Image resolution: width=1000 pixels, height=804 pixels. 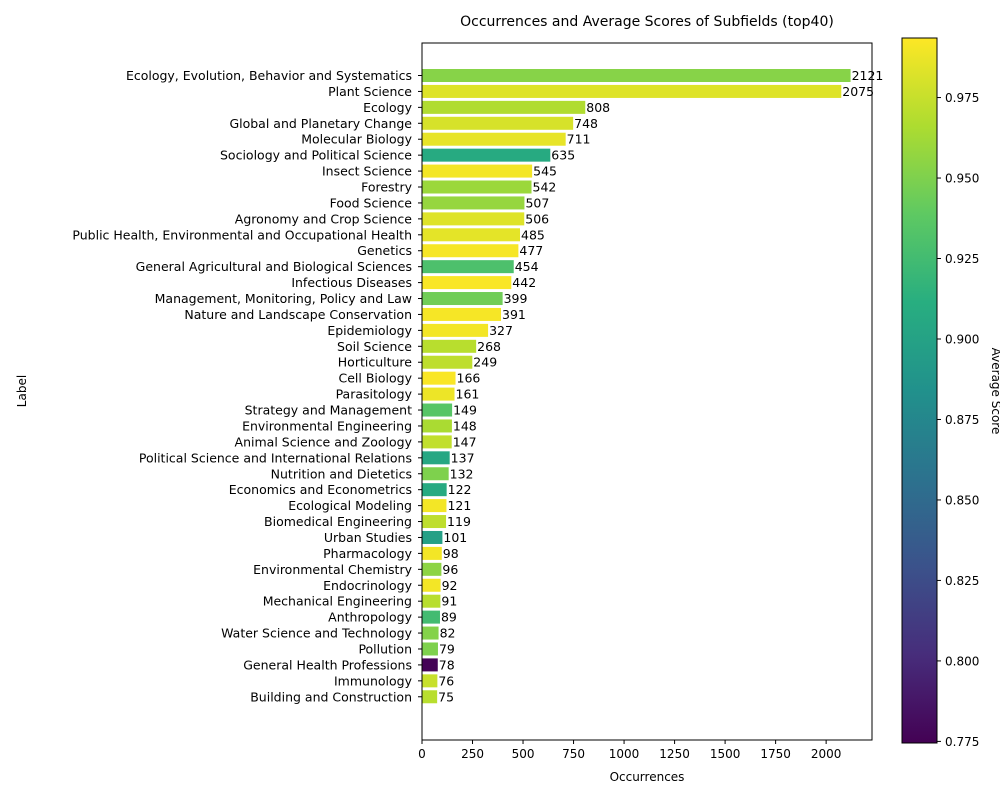 What do you see at coordinates (316, 633) in the screenshot?
I see `y-tick-label: Water Science and Technology` at bounding box center [316, 633].